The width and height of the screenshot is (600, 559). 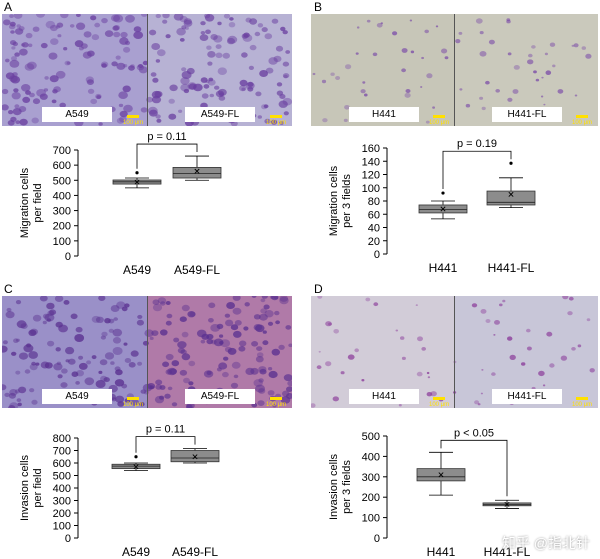 What do you see at coordinates (276, 405) in the screenshot?
I see `scale-text: 100 μm` at bounding box center [276, 405].